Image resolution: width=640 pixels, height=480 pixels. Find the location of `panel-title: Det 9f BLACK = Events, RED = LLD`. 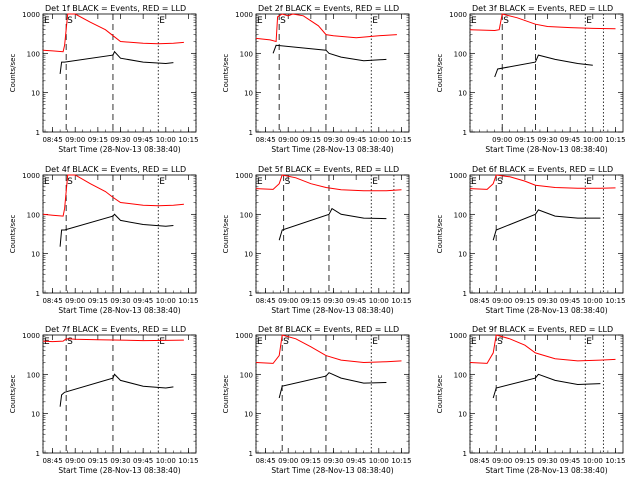

panel-title: Det 9f BLACK = Events, RED = LLD is located at coordinates (542, 329).